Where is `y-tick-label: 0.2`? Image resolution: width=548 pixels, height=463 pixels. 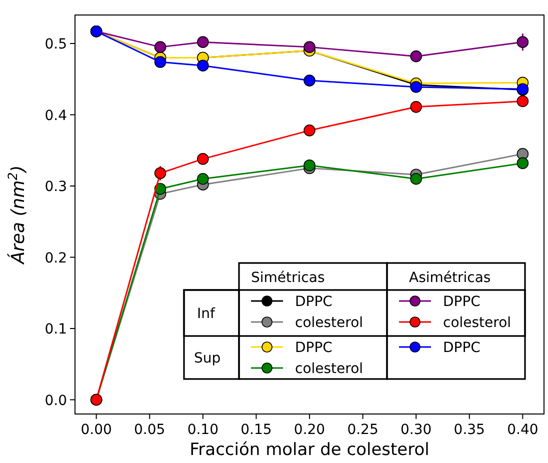 y-tick-label: 0.2 is located at coordinates (55, 258).